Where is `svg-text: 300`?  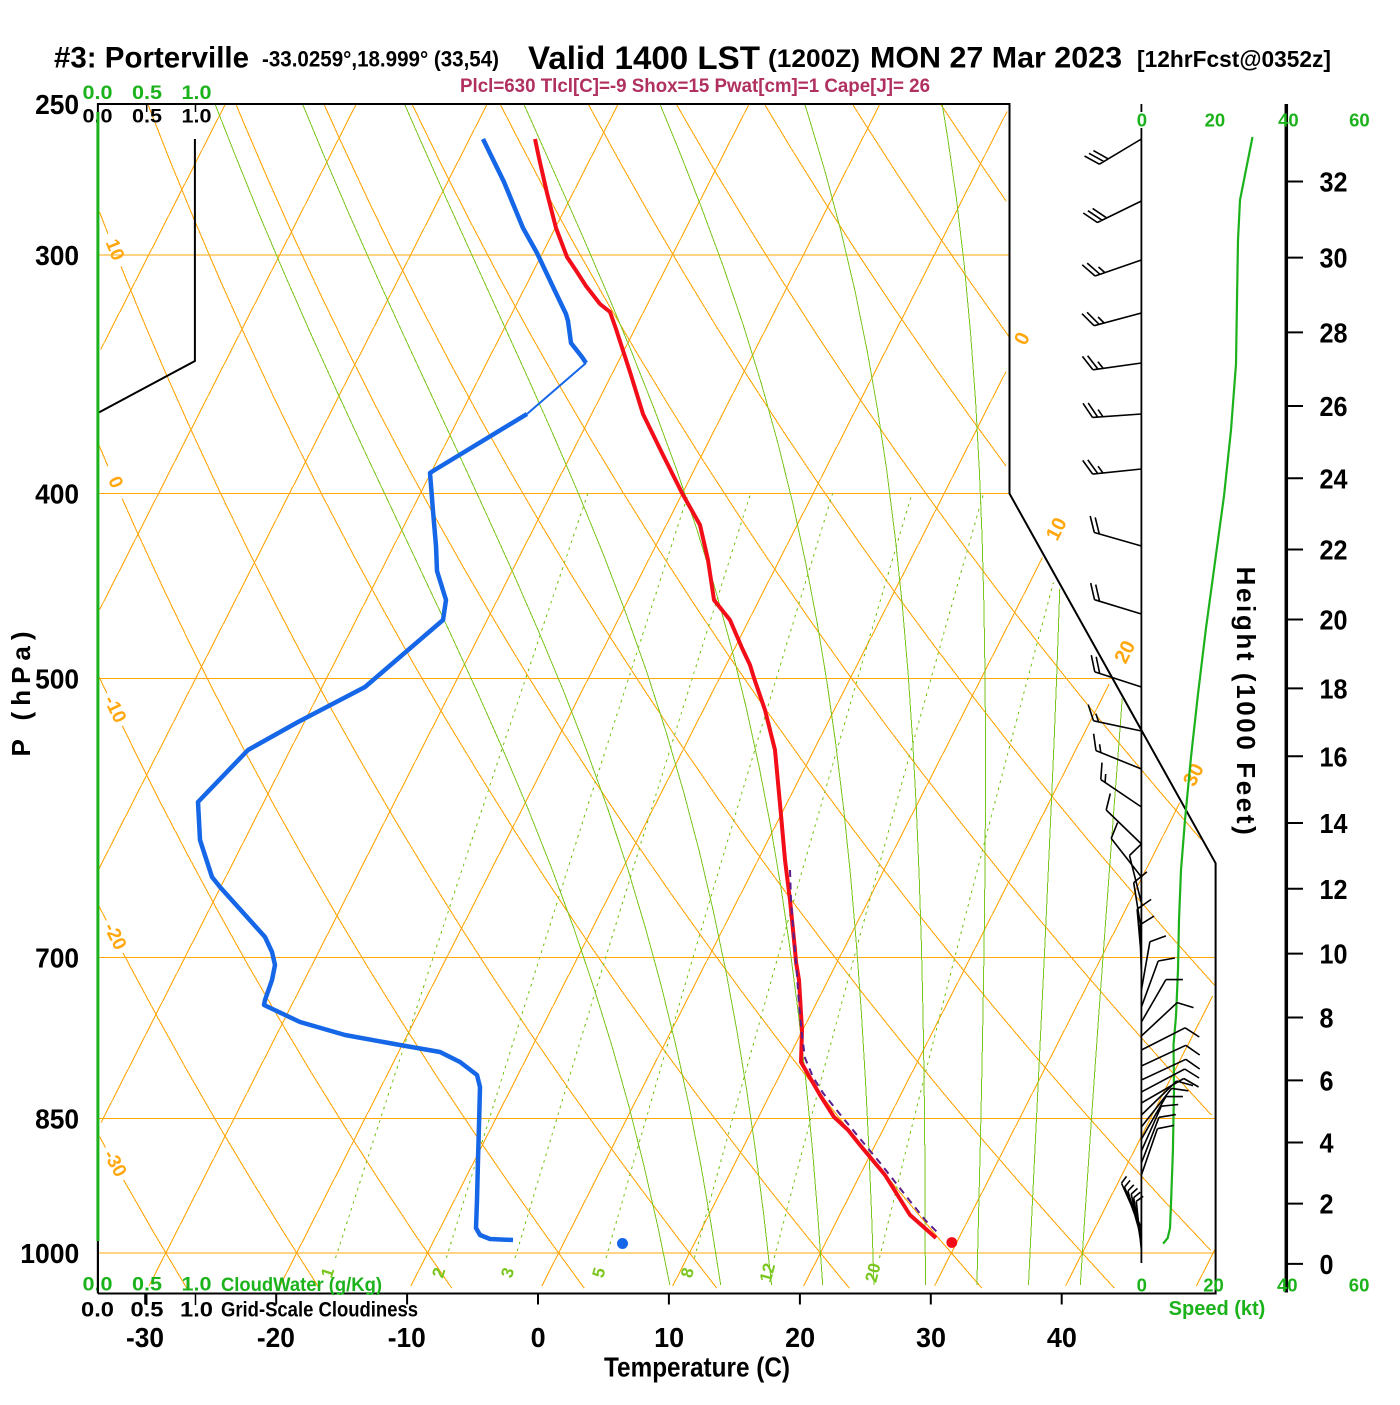
svg-text: 300 is located at coordinates (57, 255).